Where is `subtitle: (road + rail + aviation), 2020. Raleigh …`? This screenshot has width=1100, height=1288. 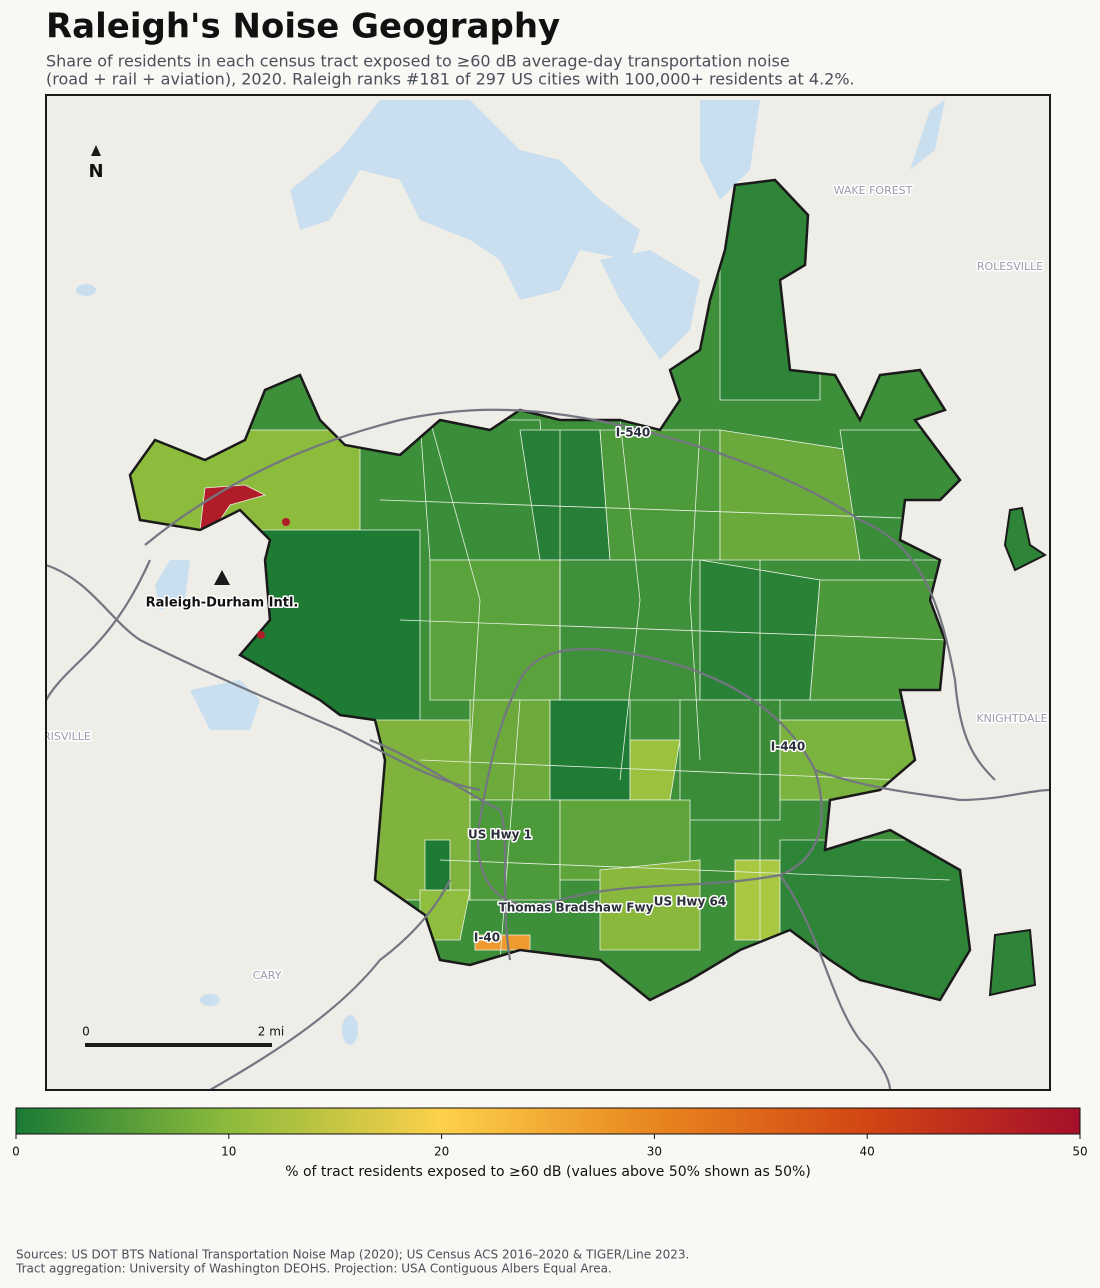 subtitle: (road + rail + aviation), 2020. Raleigh … is located at coordinates (450, 79).